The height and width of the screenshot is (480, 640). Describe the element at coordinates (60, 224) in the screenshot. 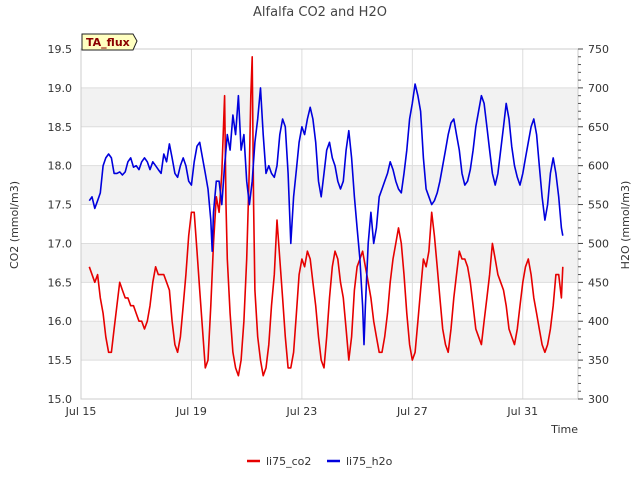

I see `left-y-axis: 15.0 15.5 16.0 16.5 17.0 17.5 18.0 18.5 19.0 19.5` at that location.